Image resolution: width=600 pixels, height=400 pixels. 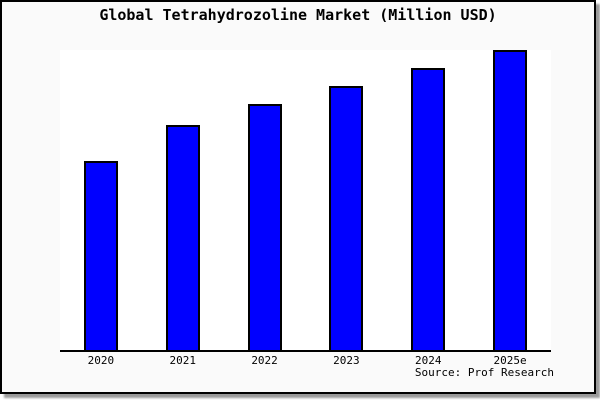 I want to click on bar-slot-2020, so click(x=101, y=200).